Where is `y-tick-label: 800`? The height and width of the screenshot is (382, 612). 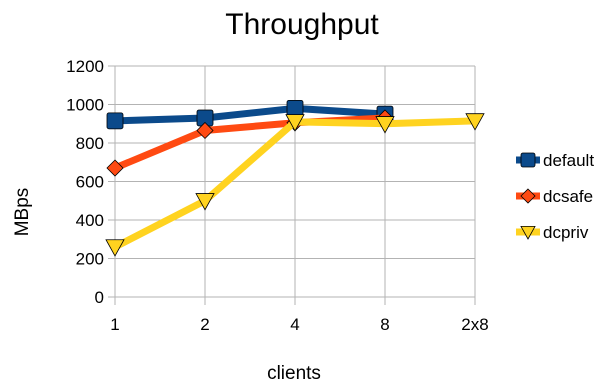 y-tick-label: 800 is located at coordinates (90, 143).